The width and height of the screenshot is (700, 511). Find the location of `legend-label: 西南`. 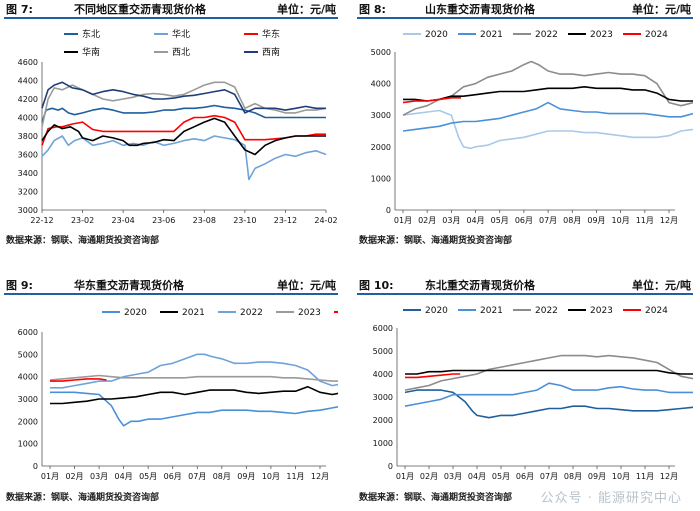

legend-label: 西南 is located at coordinates (271, 52).